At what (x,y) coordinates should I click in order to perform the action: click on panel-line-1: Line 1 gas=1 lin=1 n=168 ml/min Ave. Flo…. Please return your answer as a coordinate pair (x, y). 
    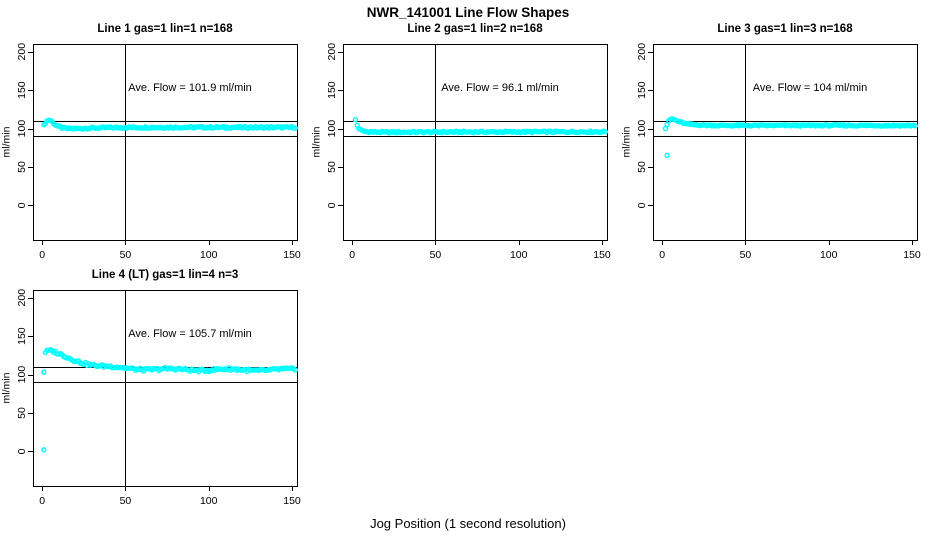
    Looking at the image, I should click on (150, 142).